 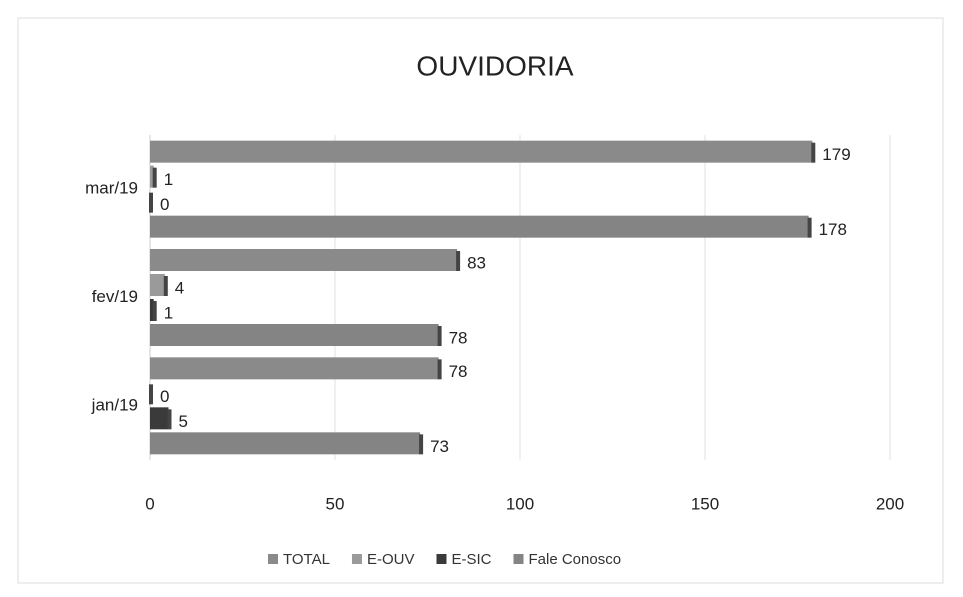 What do you see at coordinates (335, 503) in the screenshot?
I see `x-tick-label: 50` at bounding box center [335, 503].